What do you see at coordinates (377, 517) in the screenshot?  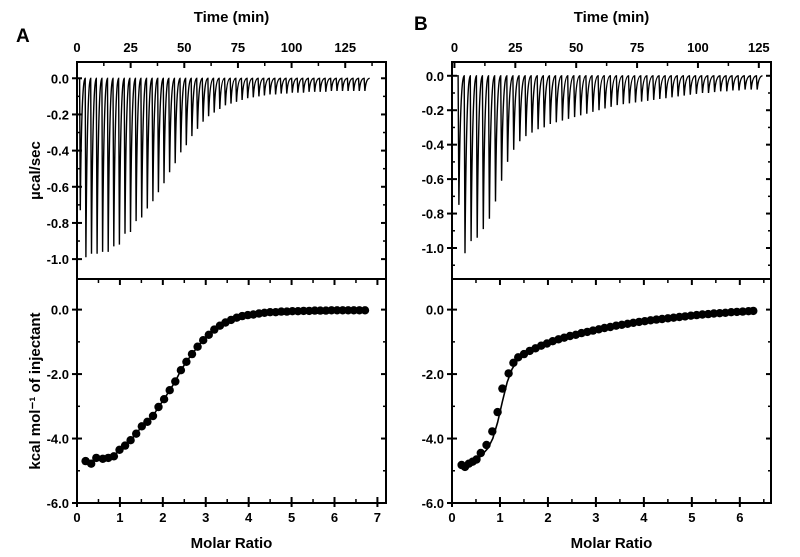 I see `molar-tick-label: 7` at bounding box center [377, 517].